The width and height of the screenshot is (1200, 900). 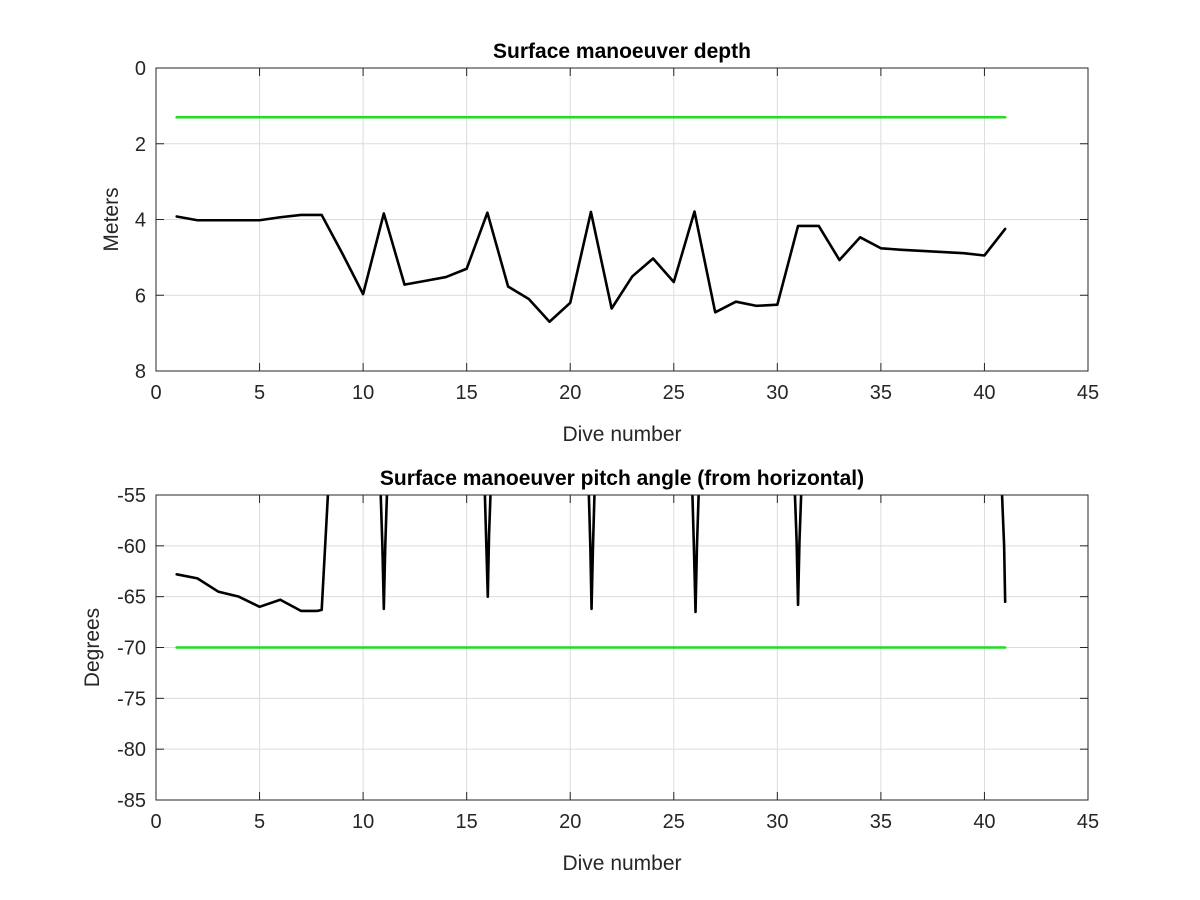 What do you see at coordinates (92, 647) in the screenshot?
I see `y-axis-label: Degrees` at bounding box center [92, 647].